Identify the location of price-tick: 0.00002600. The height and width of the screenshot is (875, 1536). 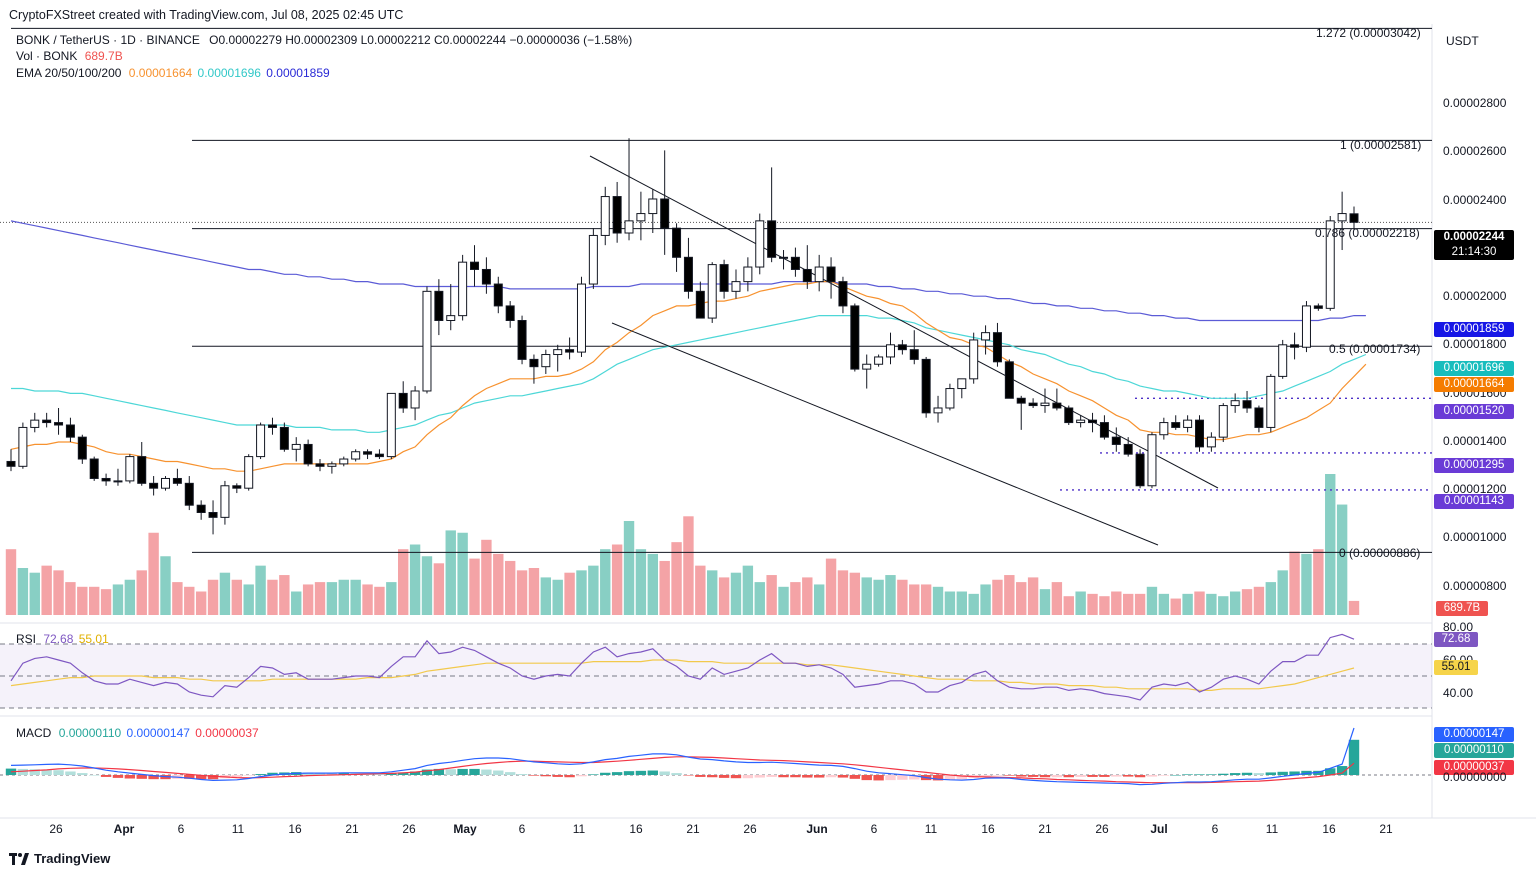
(1475, 151).